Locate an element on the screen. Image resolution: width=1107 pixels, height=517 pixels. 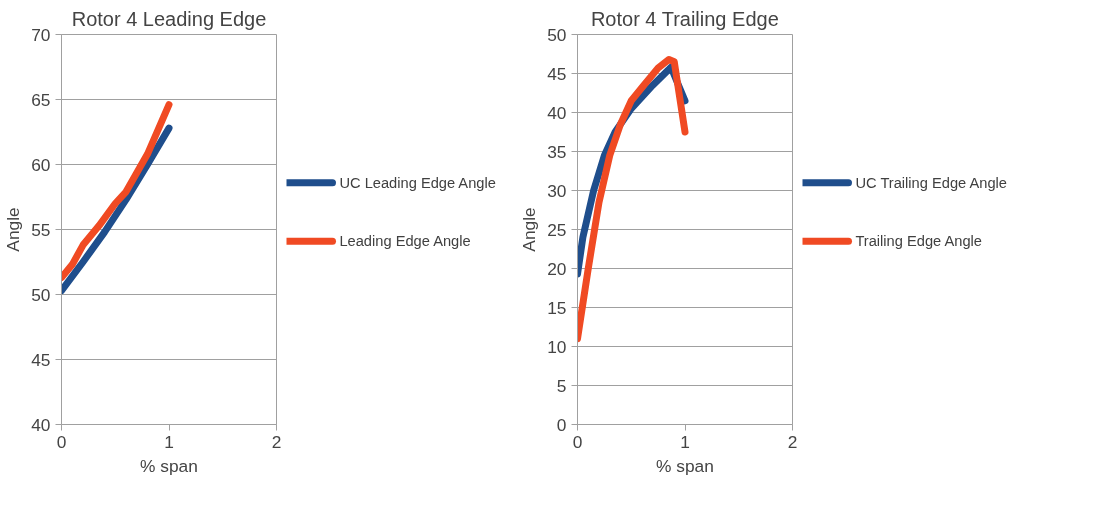
y-tick-label: 65 is located at coordinates (41, 99).